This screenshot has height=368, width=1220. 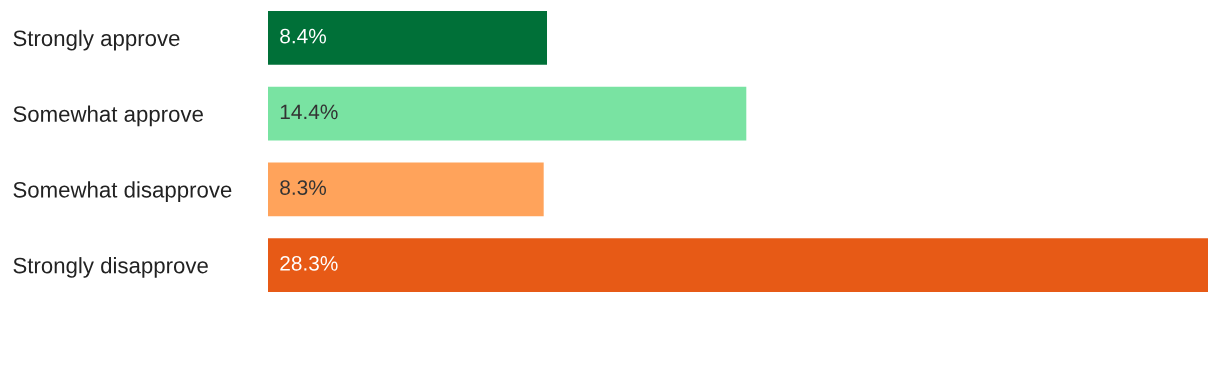 What do you see at coordinates (108, 116) in the screenshot?
I see `y-tick-label: Somewhat approve` at bounding box center [108, 116].